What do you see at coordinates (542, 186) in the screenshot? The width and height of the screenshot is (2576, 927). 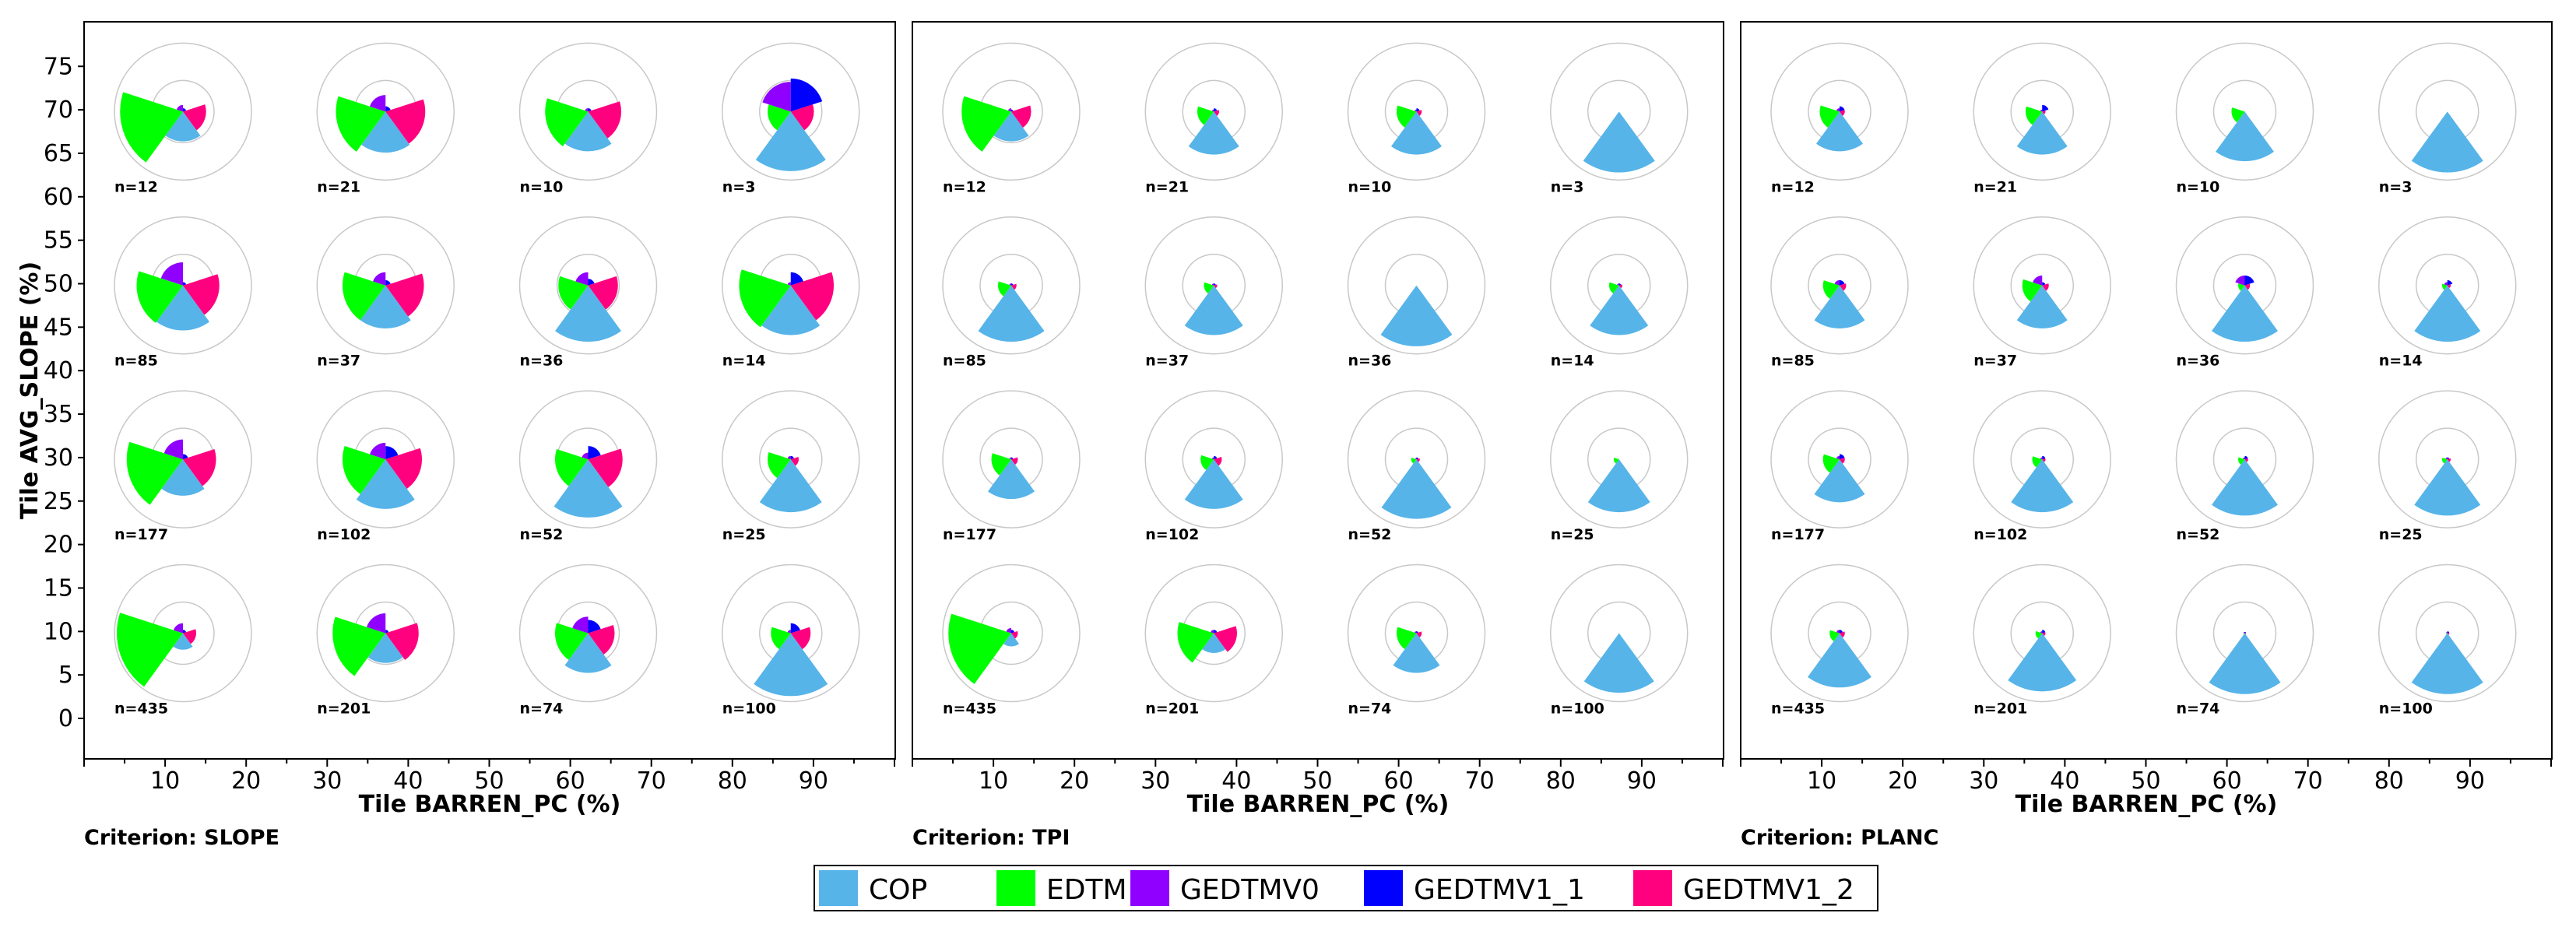 I see `count-label: n=10` at bounding box center [542, 186].